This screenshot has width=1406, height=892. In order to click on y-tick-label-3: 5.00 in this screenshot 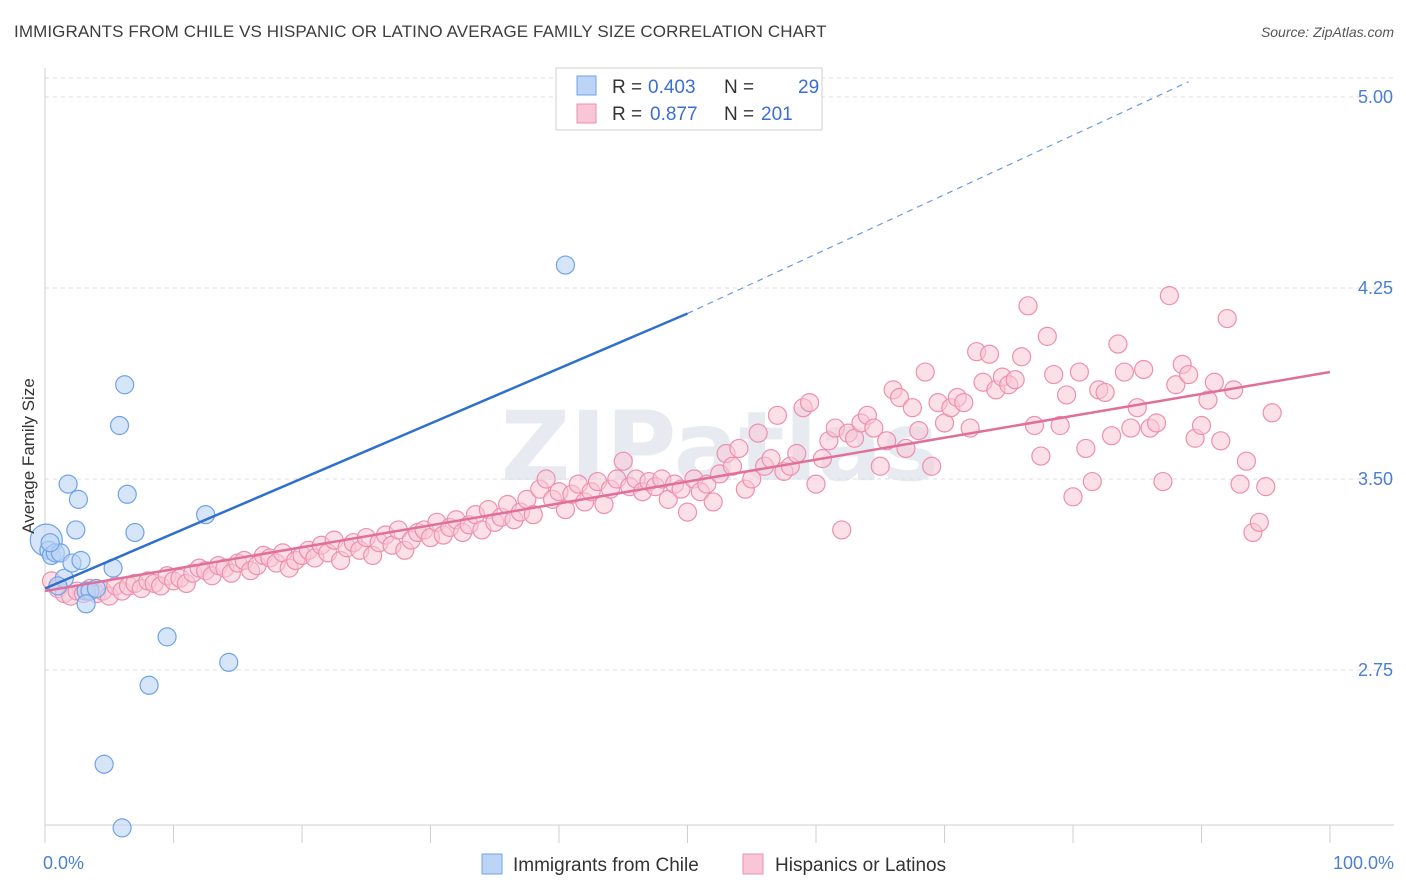, I will do `click(1375, 97)`.